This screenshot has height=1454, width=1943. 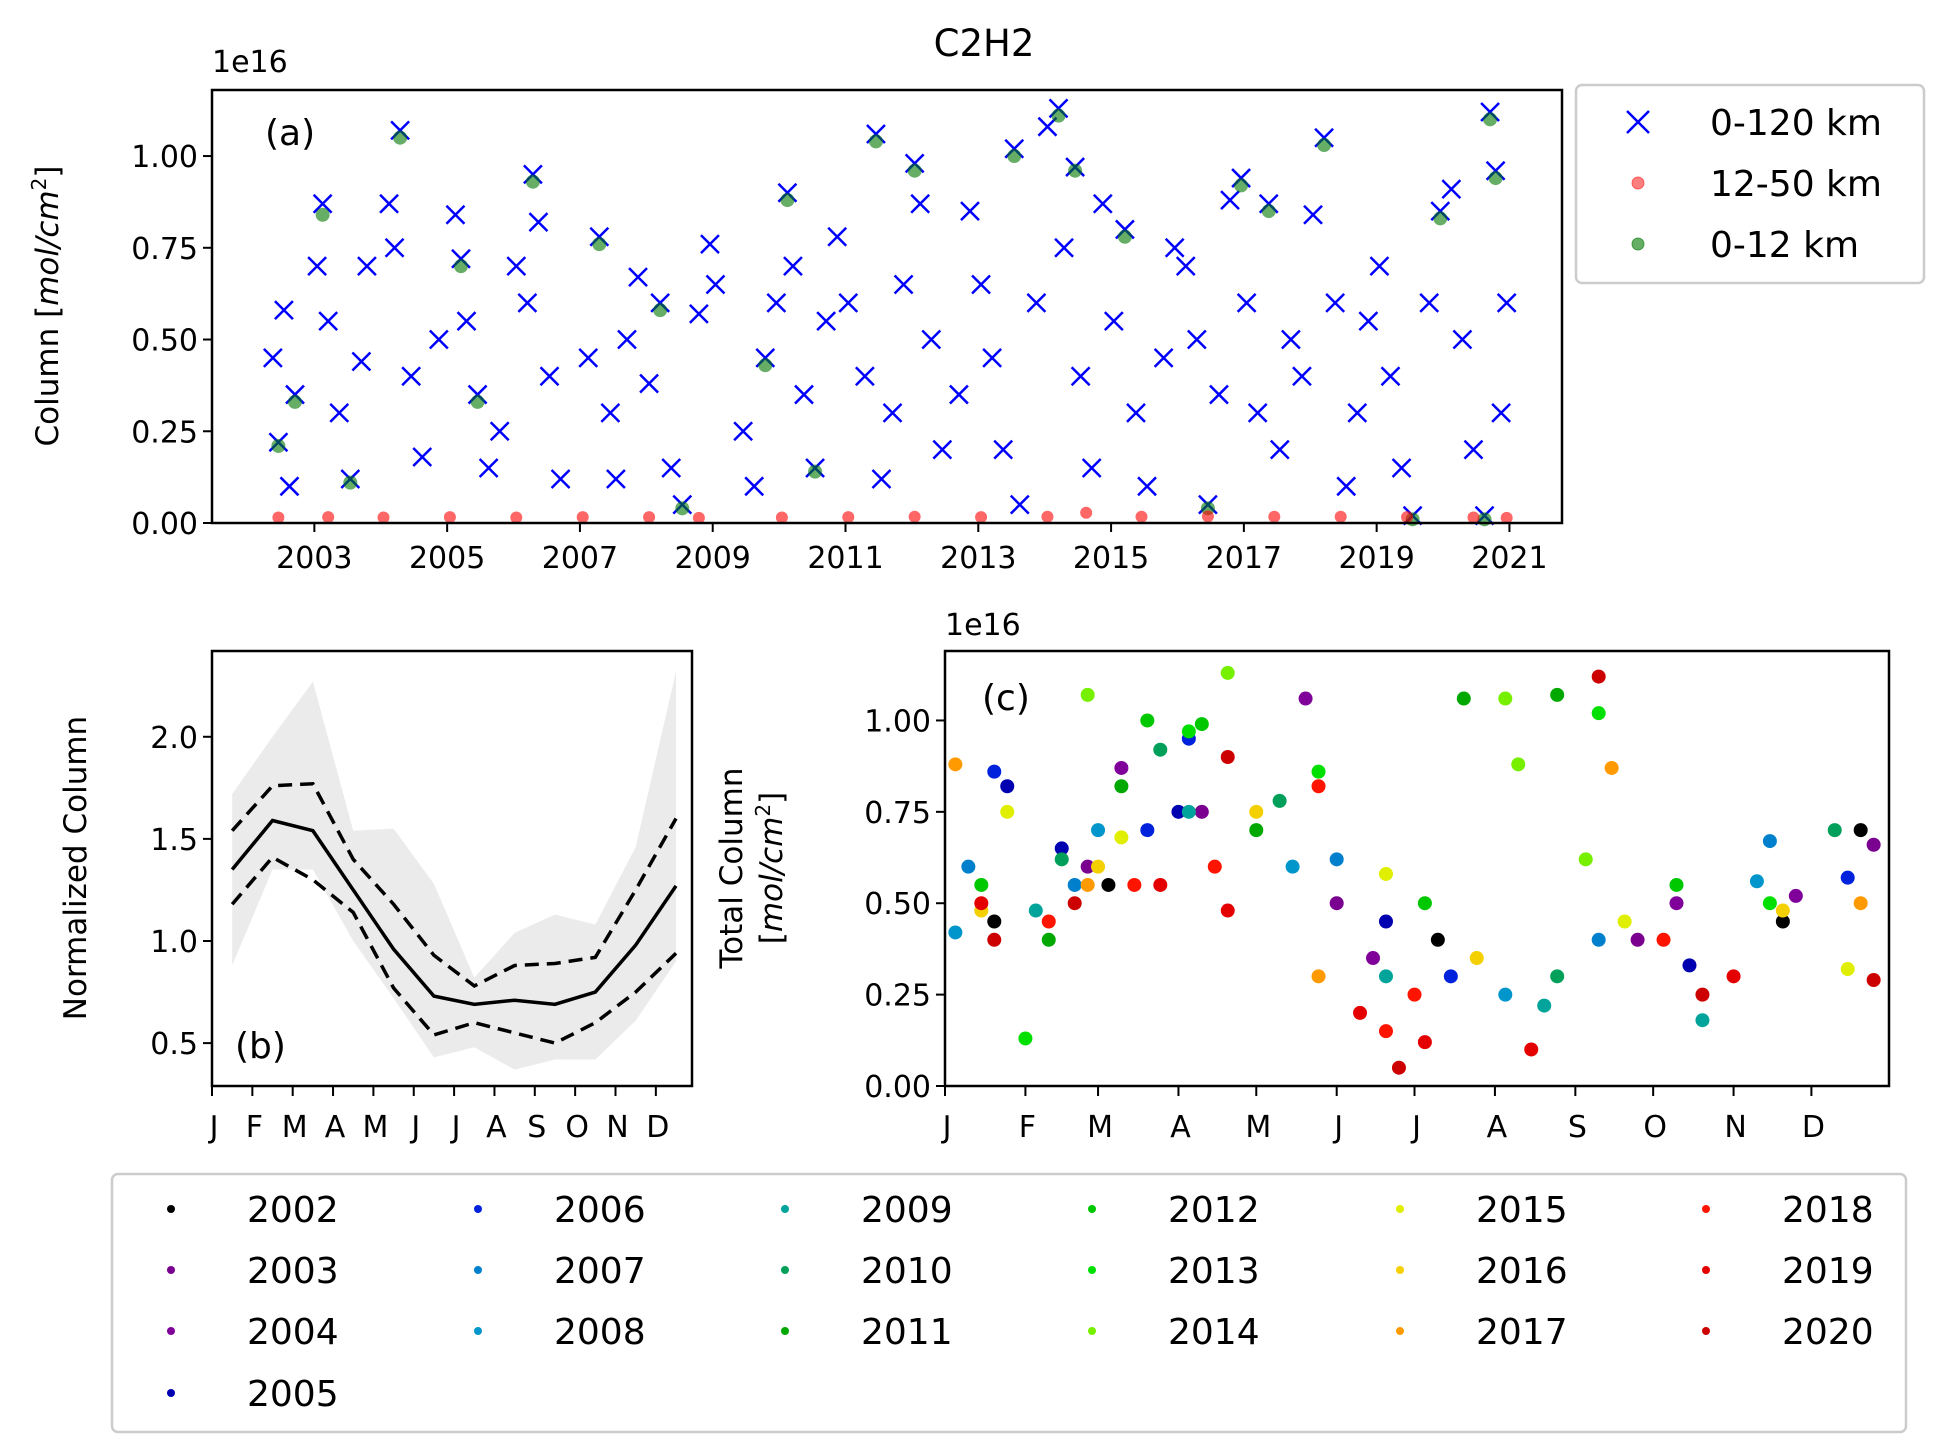 What do you see at coordinates (577, 1127) in the screenshot?
I see `x-tick-label: O` at bounding box center [577, 1127].